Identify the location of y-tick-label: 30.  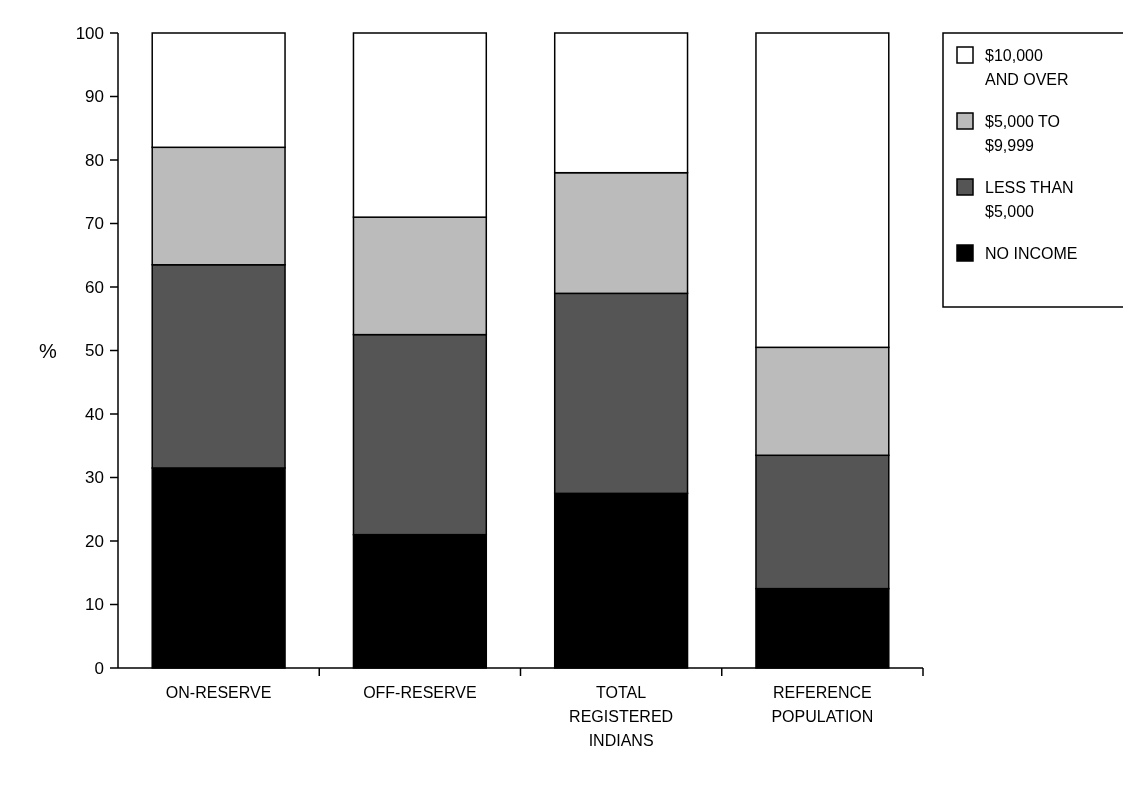
(94, 478).